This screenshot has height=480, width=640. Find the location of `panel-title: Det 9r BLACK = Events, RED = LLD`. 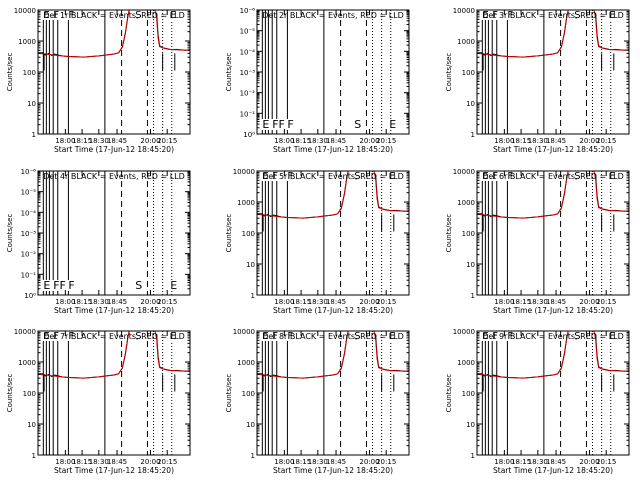

panel-title: Det 9r BLACK = Events, RED = LLD is located at coordinates (553, 336).